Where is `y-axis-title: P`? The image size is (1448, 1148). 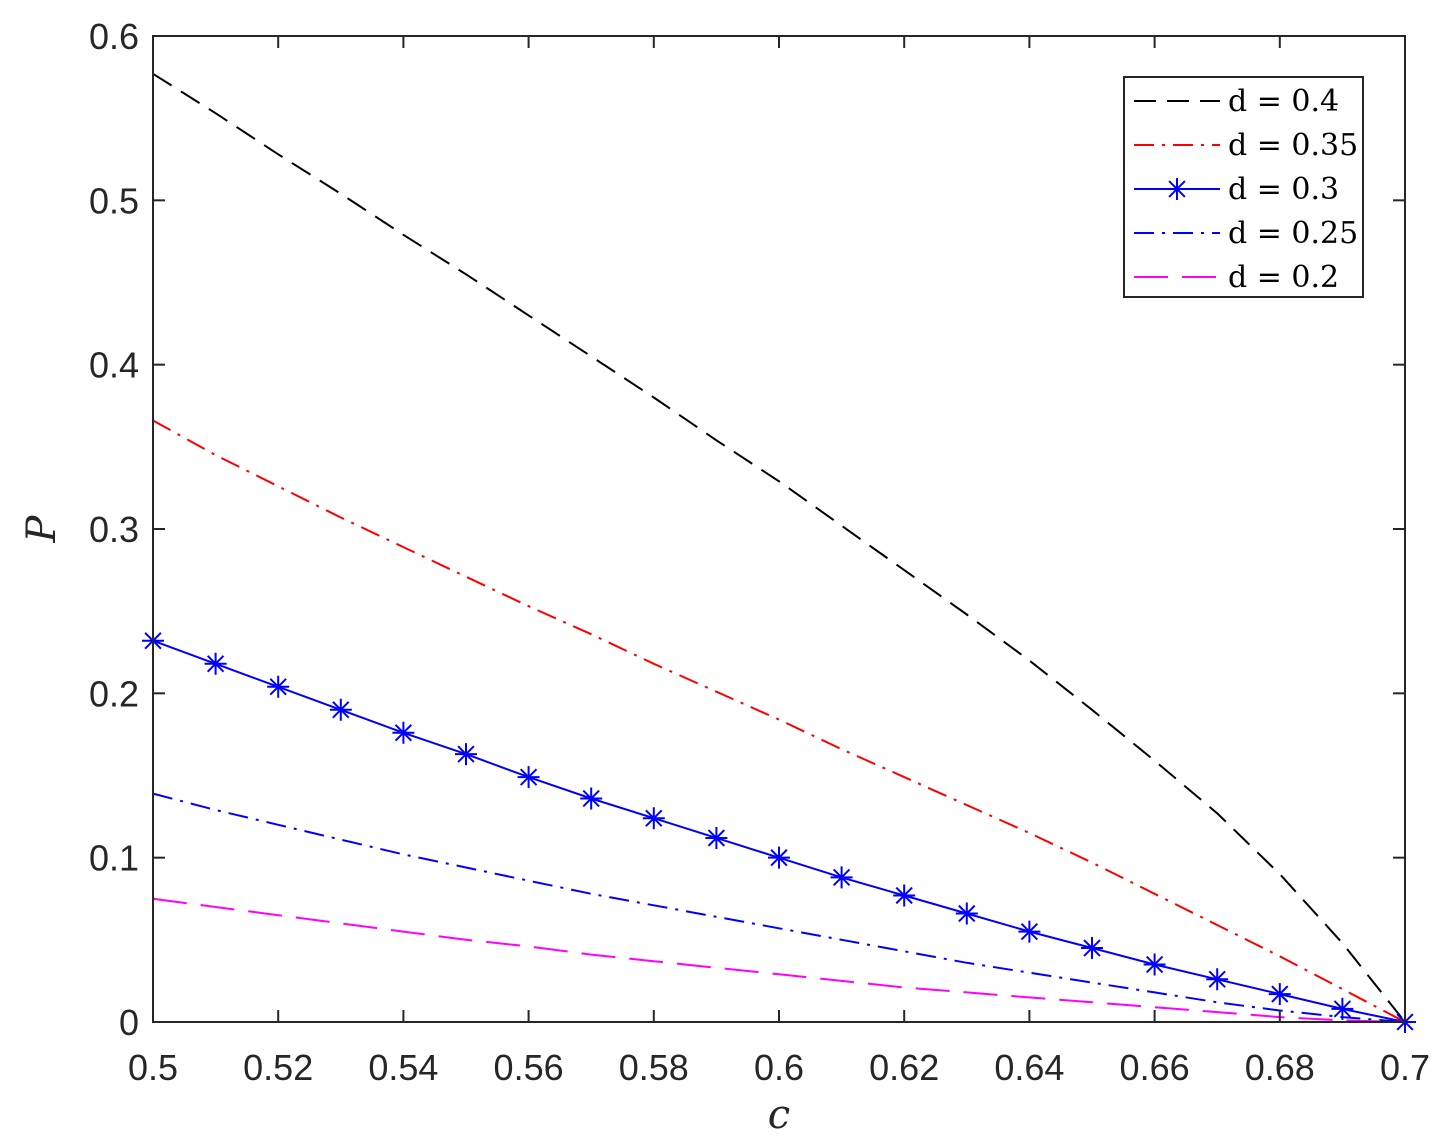 y-axis-title: P is located at coordinates (42, 528).